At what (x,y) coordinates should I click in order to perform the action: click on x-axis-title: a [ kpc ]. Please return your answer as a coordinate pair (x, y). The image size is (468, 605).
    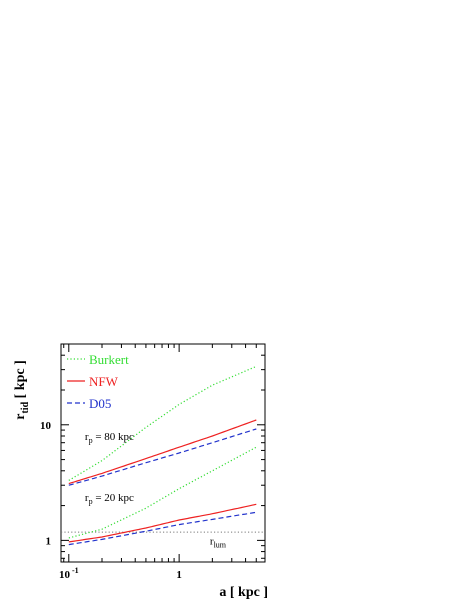
    Looking at the image, I should click on (243, 592).